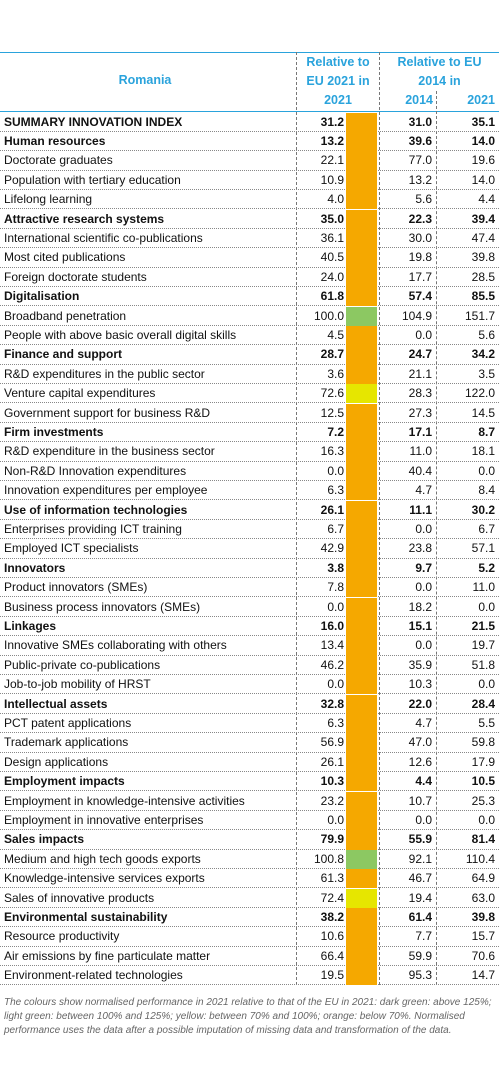 Image resolution: width=499 pixels, height=1080 pixels. I want to click on value-cell: 28.7, so click(332, 354).